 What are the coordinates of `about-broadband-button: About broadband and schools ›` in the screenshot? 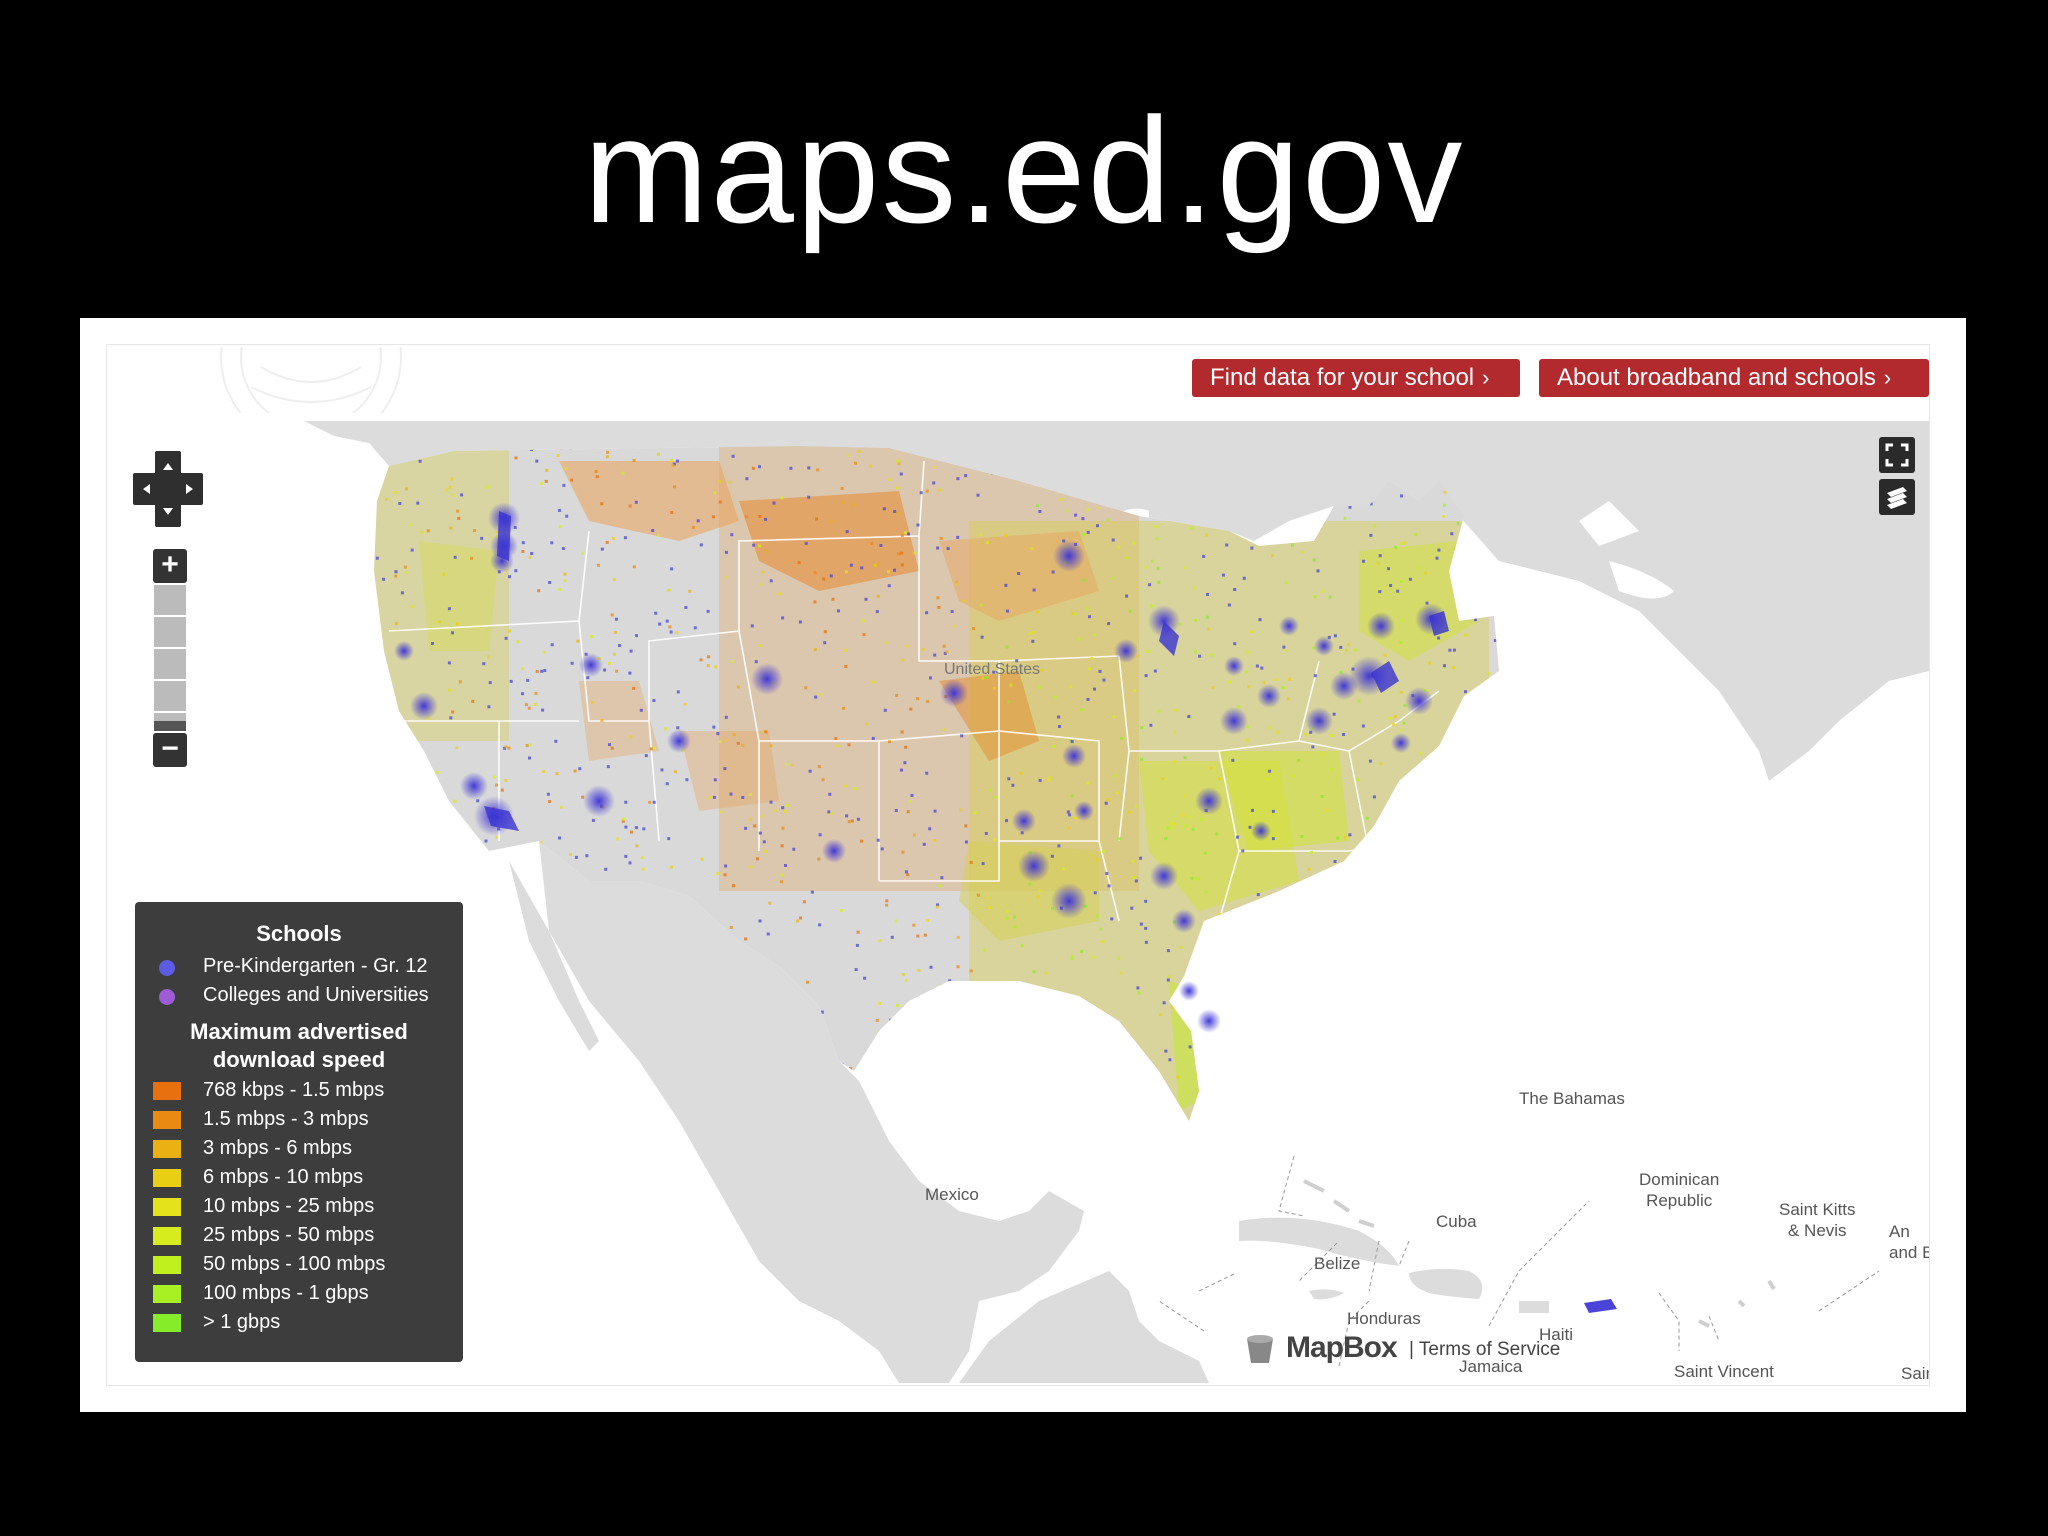 It's located at (1734, 378).